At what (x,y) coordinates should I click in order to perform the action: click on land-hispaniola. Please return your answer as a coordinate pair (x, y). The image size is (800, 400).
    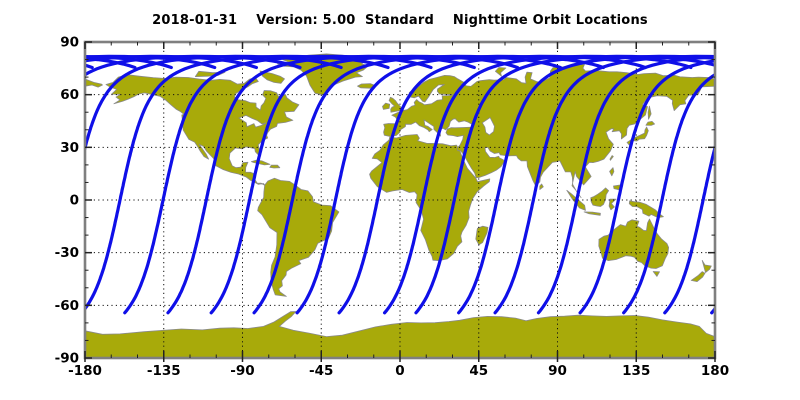
    Looking at the image, I should click on (275, 166).